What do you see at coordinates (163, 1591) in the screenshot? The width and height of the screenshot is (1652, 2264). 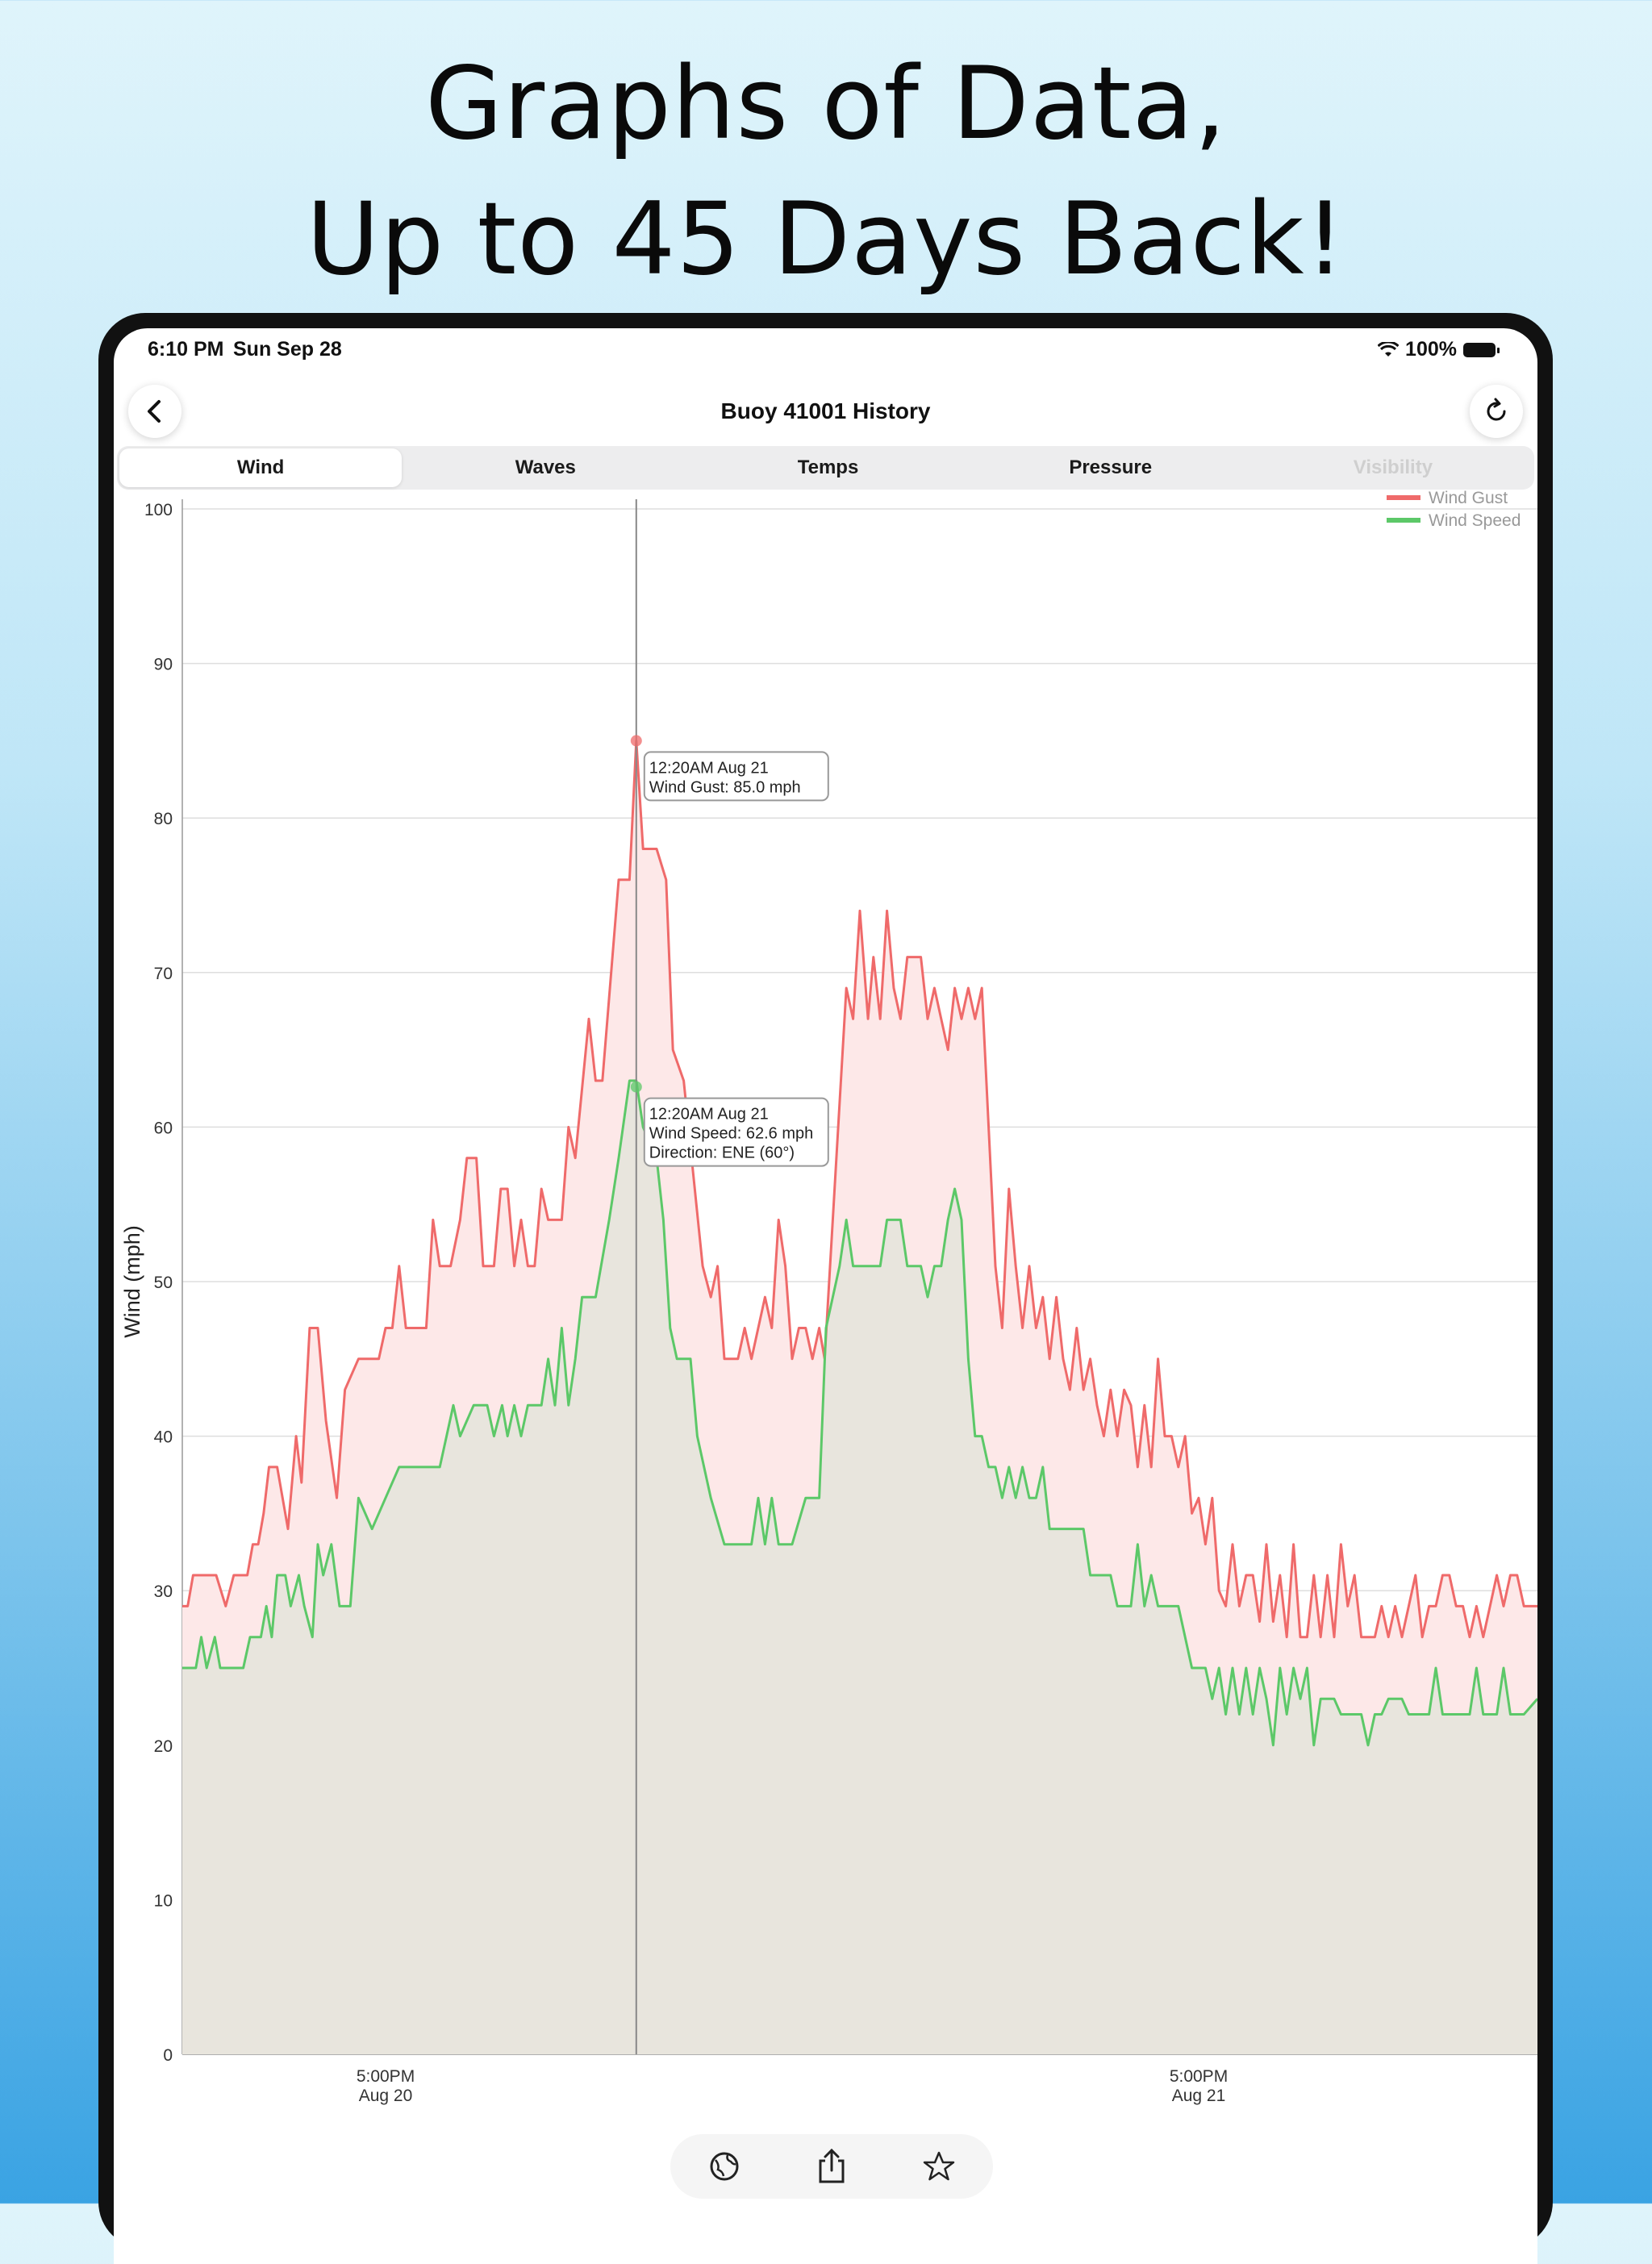 I see `y-tick-label: 30` at bounding box center [163, 1591].